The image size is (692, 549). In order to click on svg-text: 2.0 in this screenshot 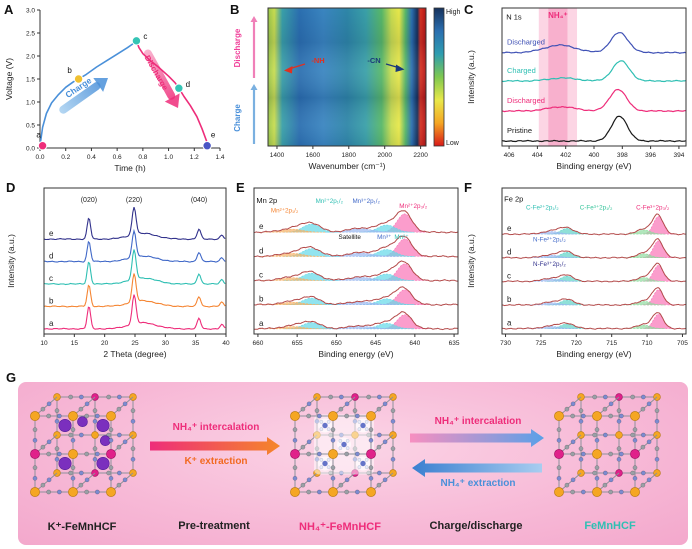, I will do `click(30, 56)`.